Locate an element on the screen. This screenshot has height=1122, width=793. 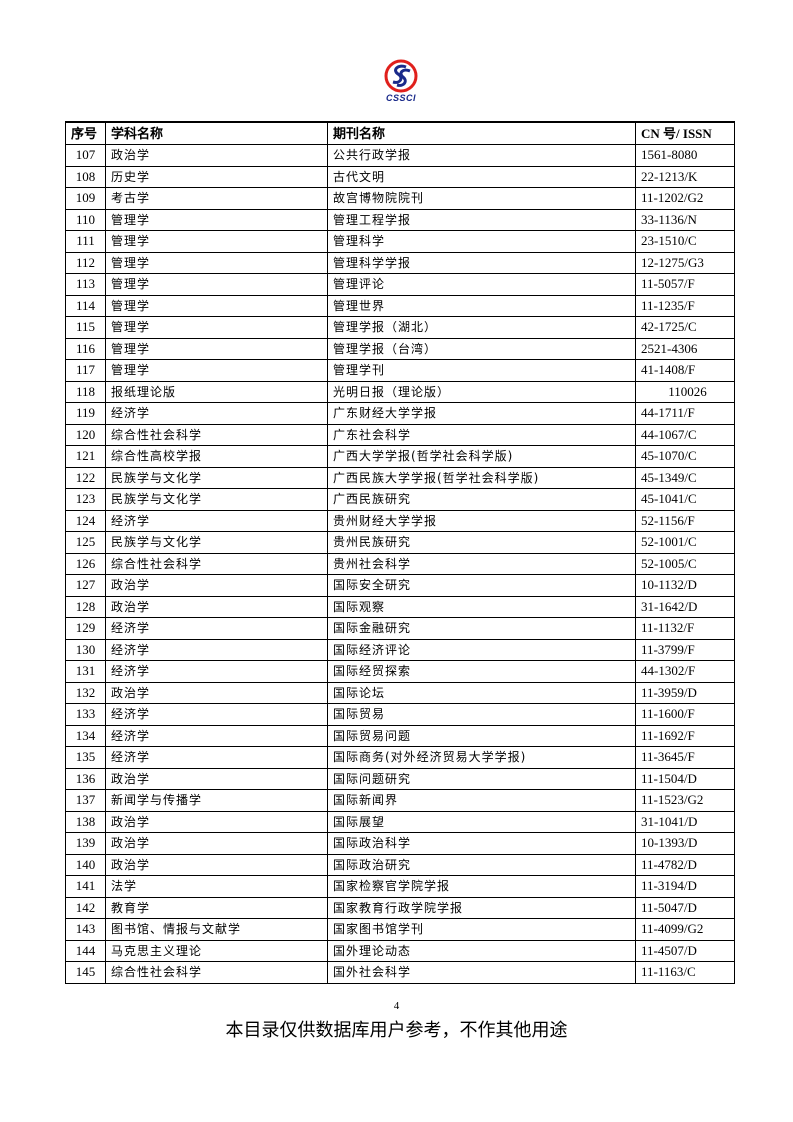
row-journal: 故宫博物院院刊 is located at coordinates (481, 198).